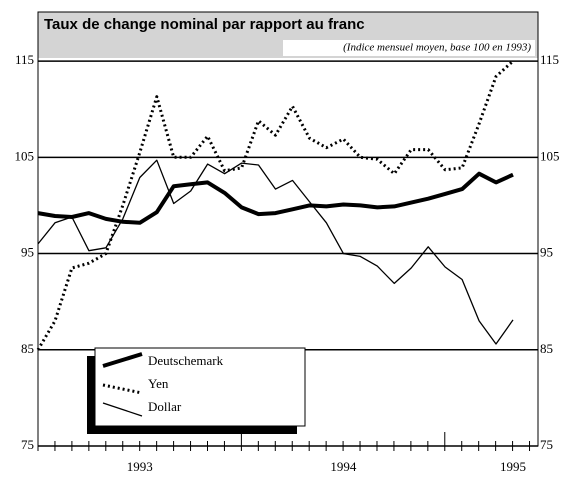 This screenshot has width=562, height=480. What do you see at coordinates (24, 59) in the screenshot?
I see `y-tick-label: 115` at bounding box center [24, 59].